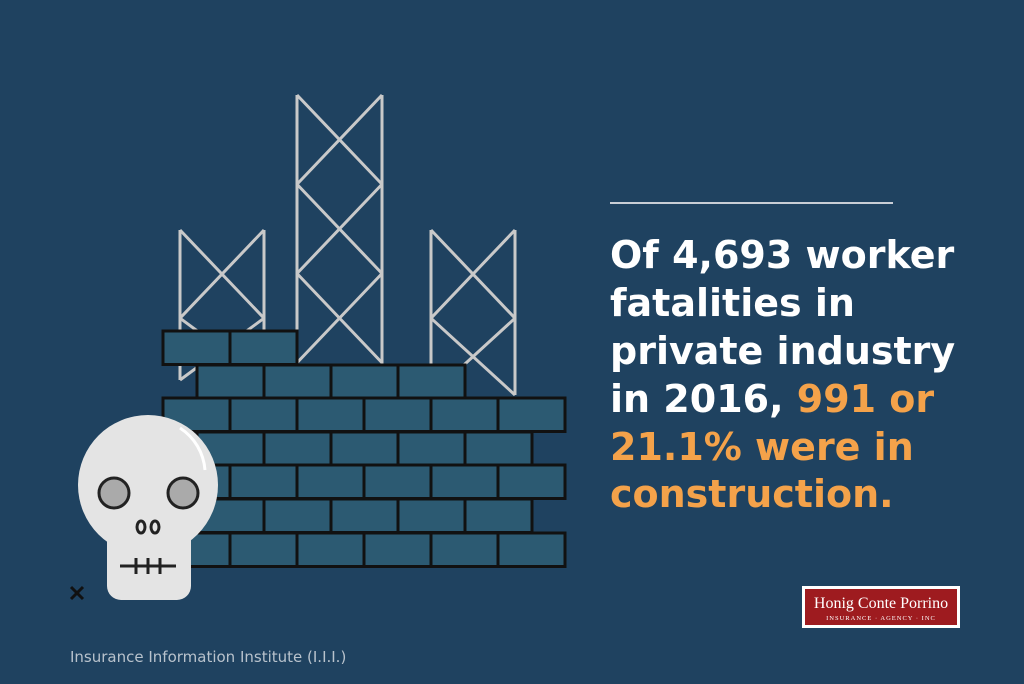  I want to click on scaffolding, so click(347, 245).